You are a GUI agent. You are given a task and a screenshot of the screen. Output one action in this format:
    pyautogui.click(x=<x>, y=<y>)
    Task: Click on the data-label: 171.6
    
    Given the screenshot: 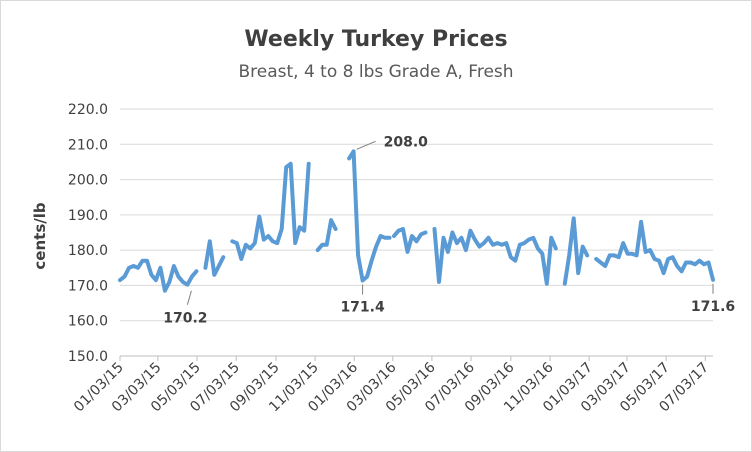 What is the action you would take?
    pyautogui.click(x=713, y=307)
    